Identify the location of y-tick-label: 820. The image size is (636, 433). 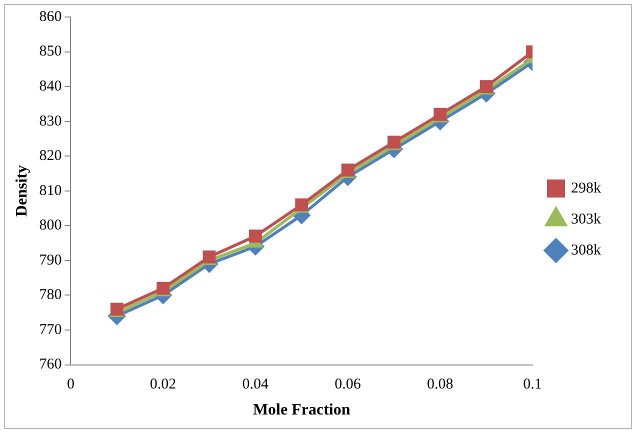
(50, 156).